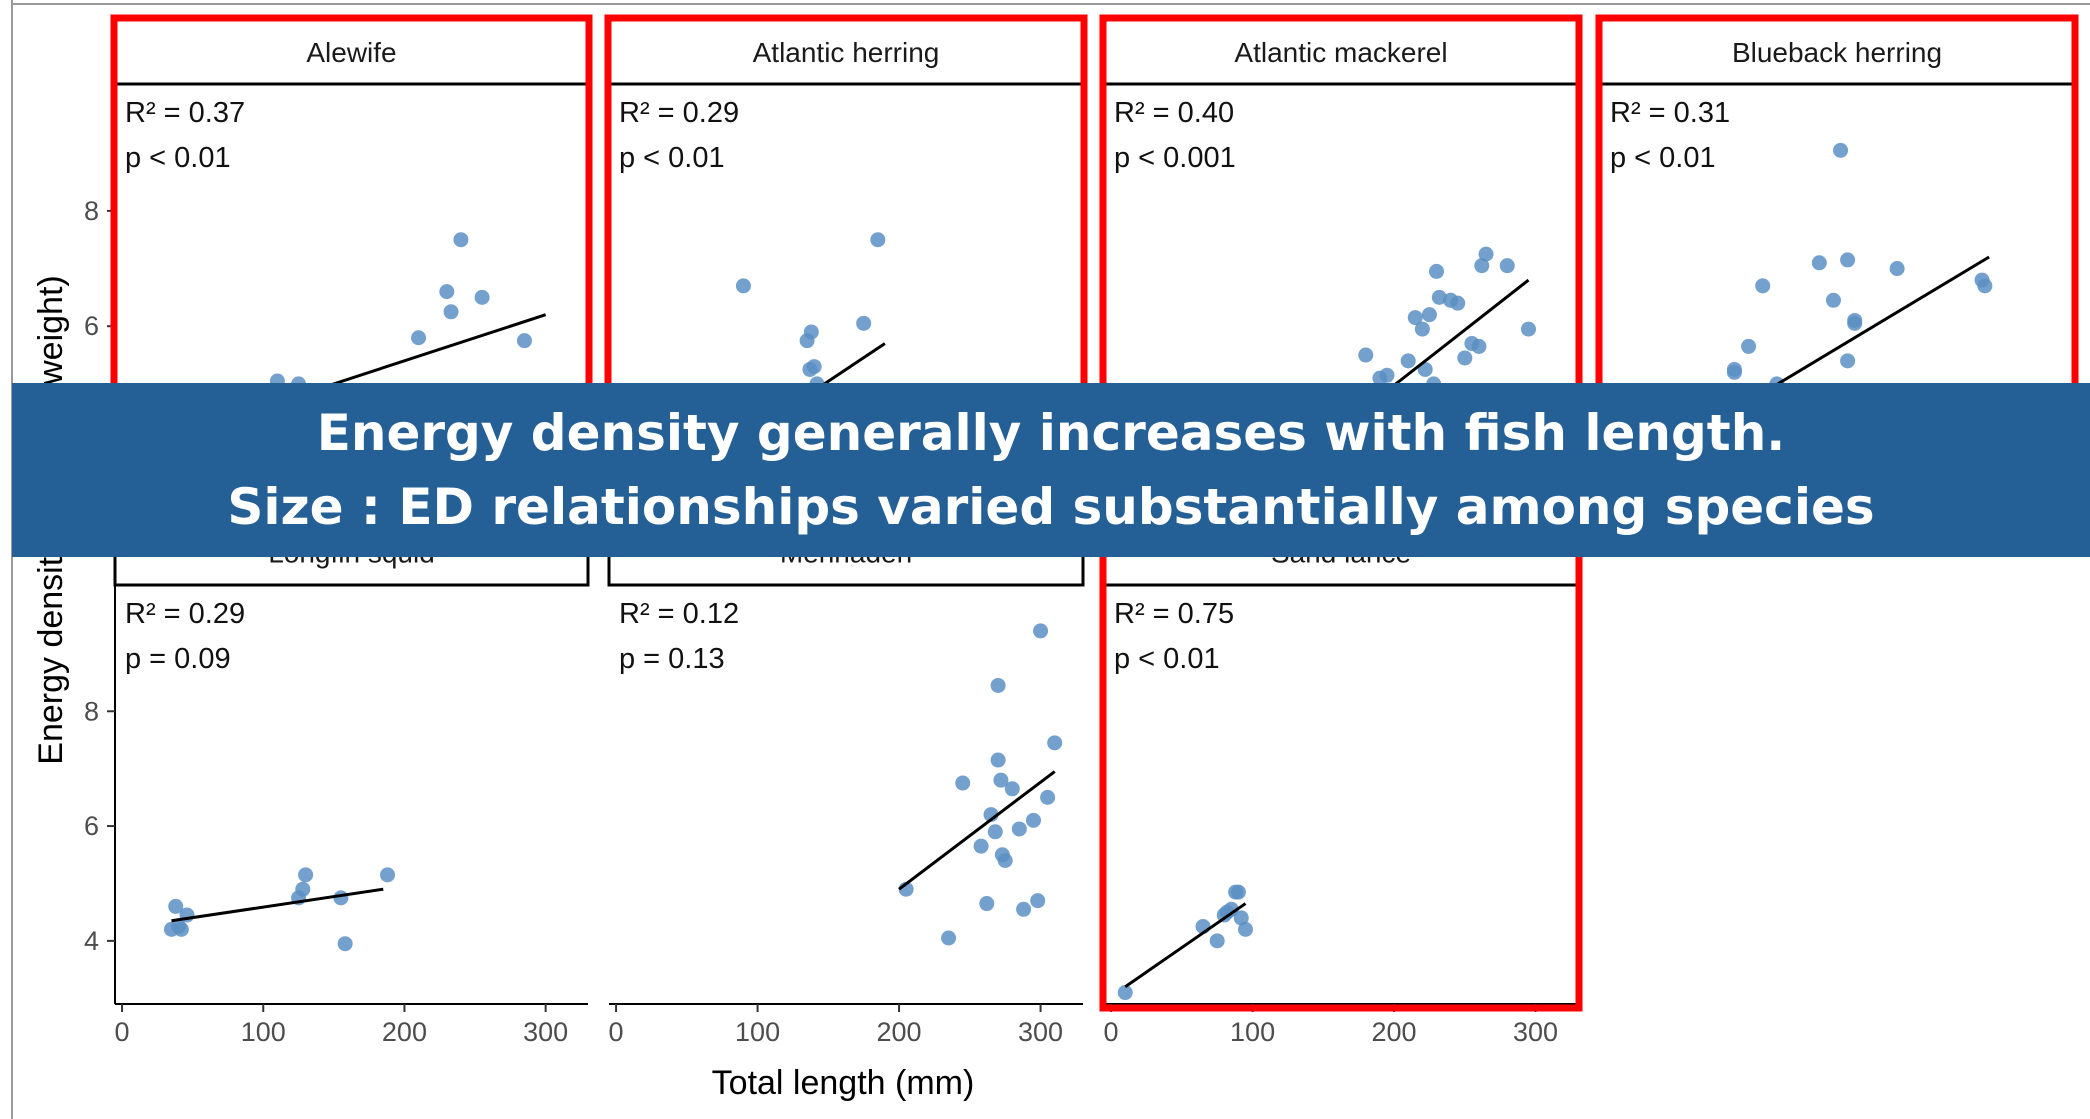 Image resolution: width=2090 pixels, height=1119 pixels. What do you see at coordinates (178, 659) in the screenshot?
I see `p-value-label: p = 0.09` at bounding box center [178, 659].